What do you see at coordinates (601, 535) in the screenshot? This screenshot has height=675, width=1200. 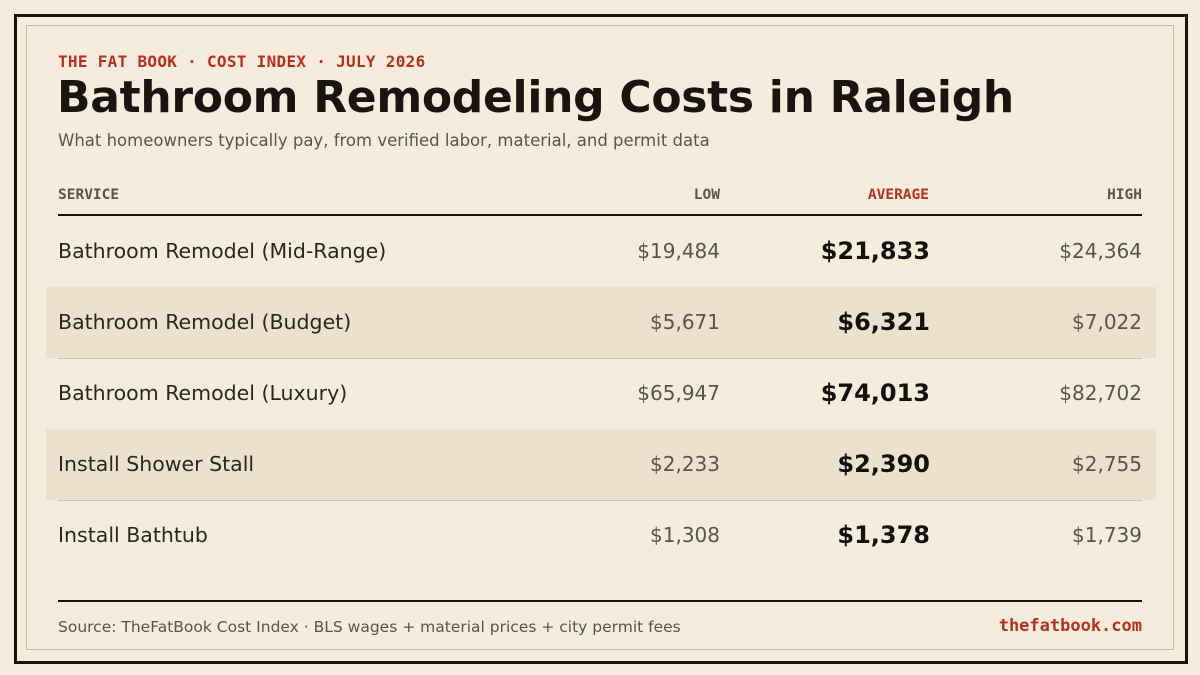 I see `table-row: Install Bathtub $1,308 $1,378 $1,739` at bounding box center [601, 535].